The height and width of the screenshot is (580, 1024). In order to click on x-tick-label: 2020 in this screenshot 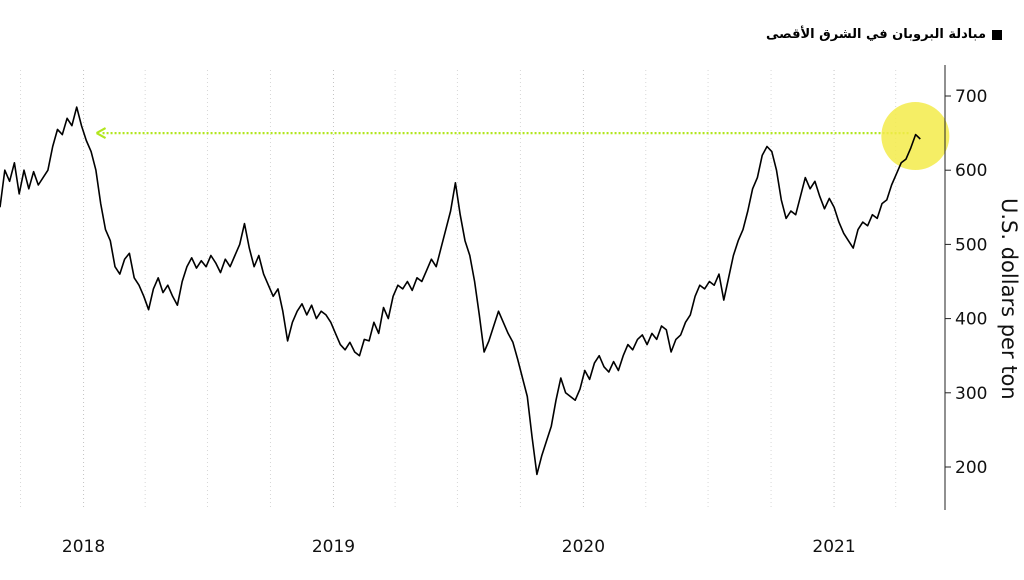, I will do `click(583, 547)`.